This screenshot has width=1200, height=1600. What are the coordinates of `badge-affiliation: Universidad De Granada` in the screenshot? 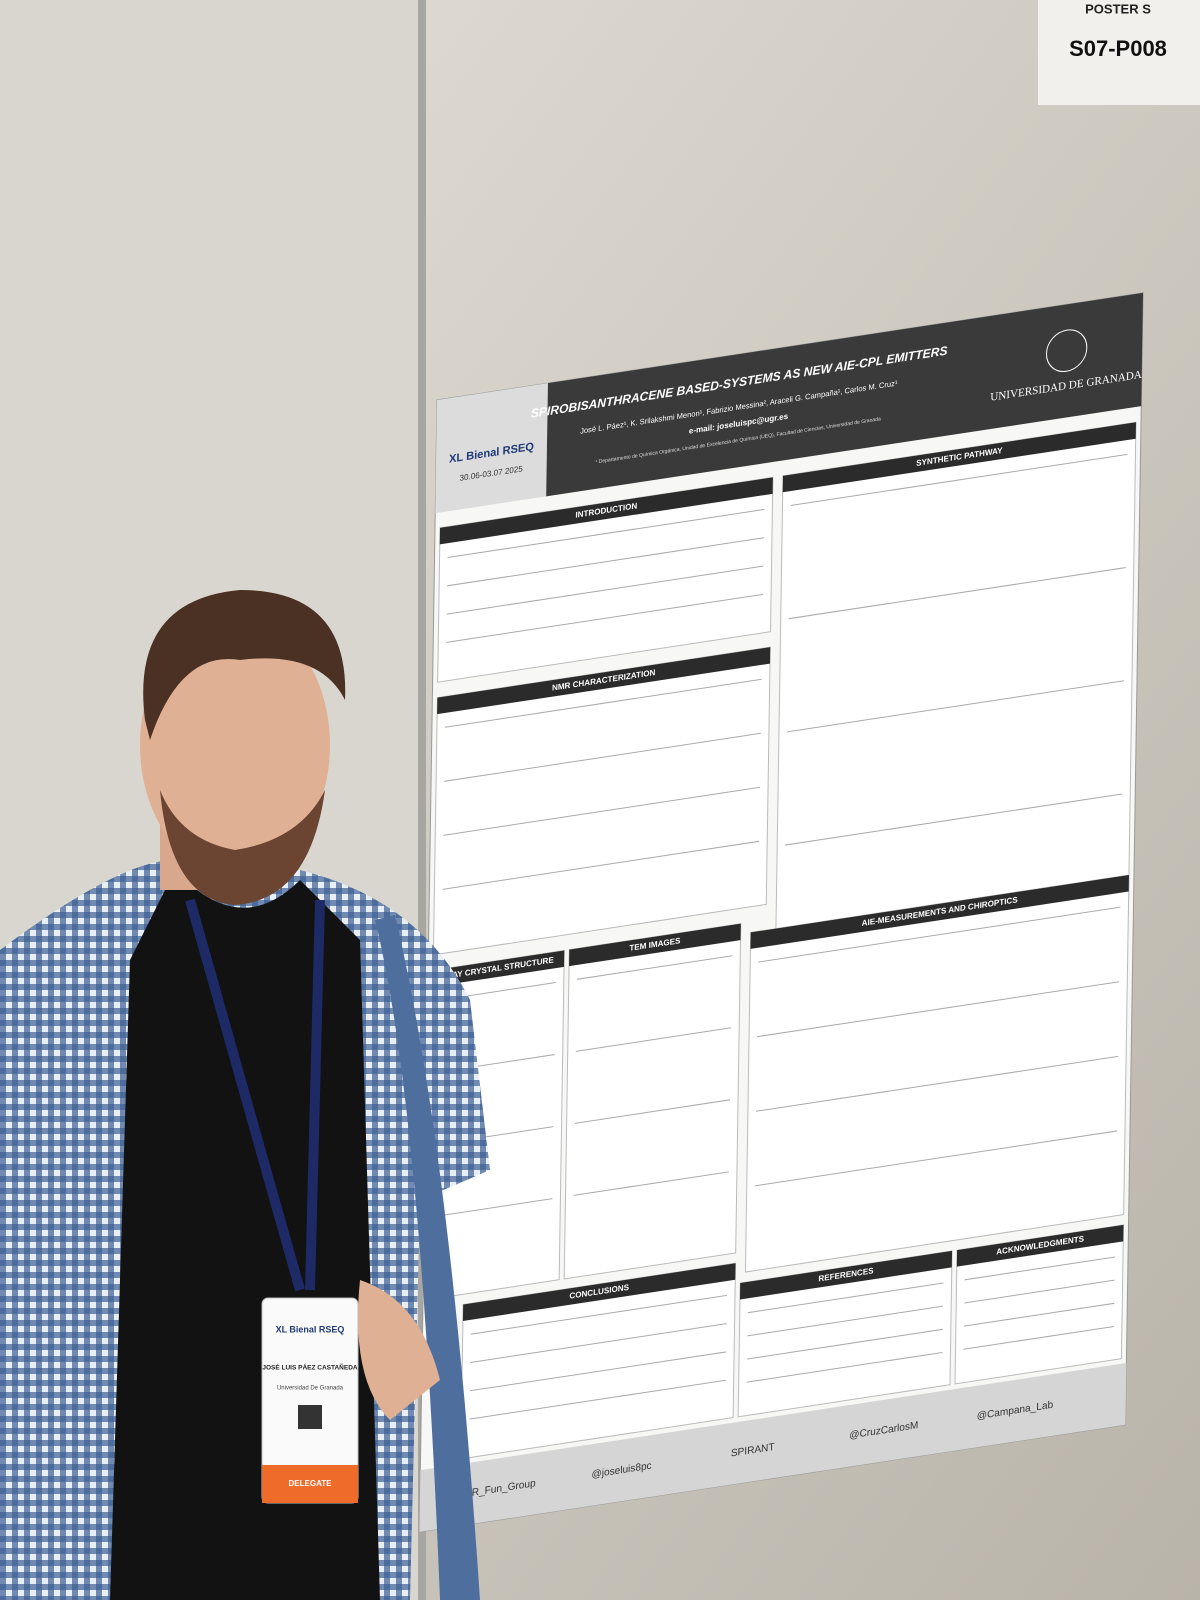 It's located at (310, 1389).